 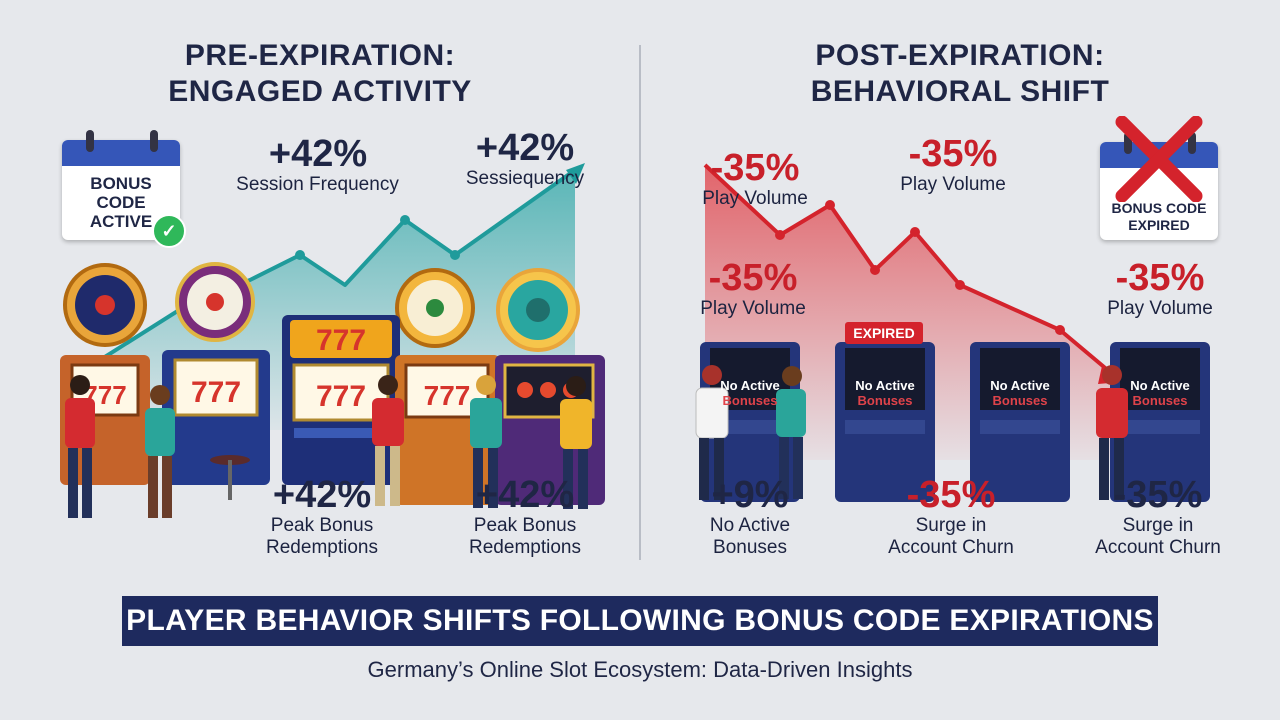 What do you see at coordinates (953, 184) in the screenshot?
I see `play-volume-label-2: Play Volume` at bounding box center [953, 184].